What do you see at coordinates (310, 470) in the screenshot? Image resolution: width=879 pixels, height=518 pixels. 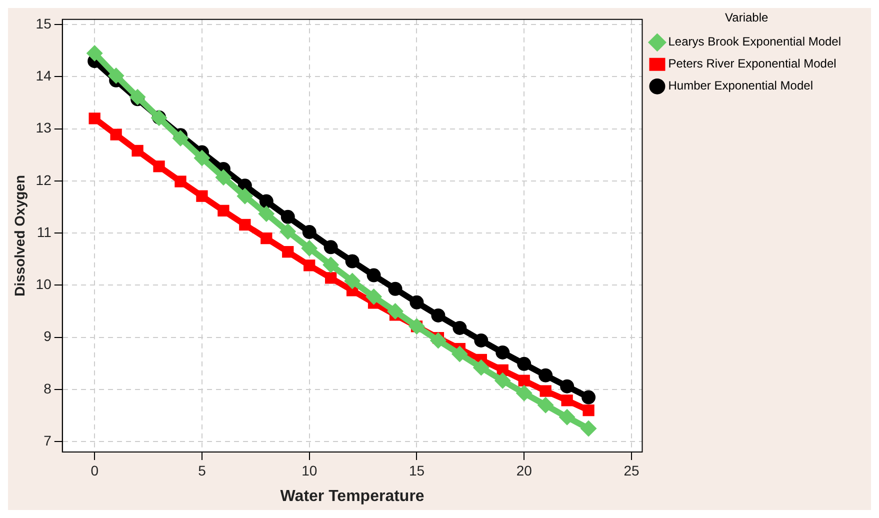 I see `x-tick-label: 10` at bounding box center [310, 470].